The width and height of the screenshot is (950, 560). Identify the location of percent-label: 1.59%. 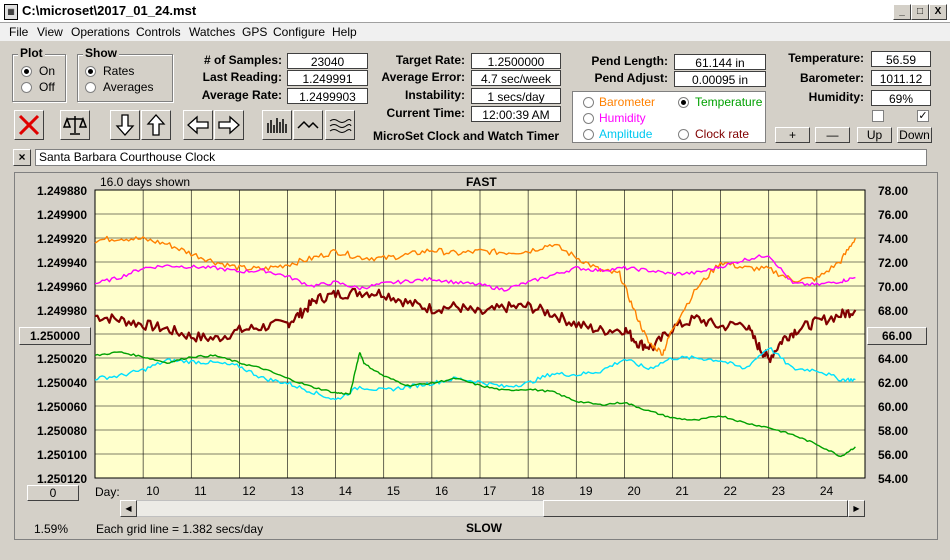
(51, 529).